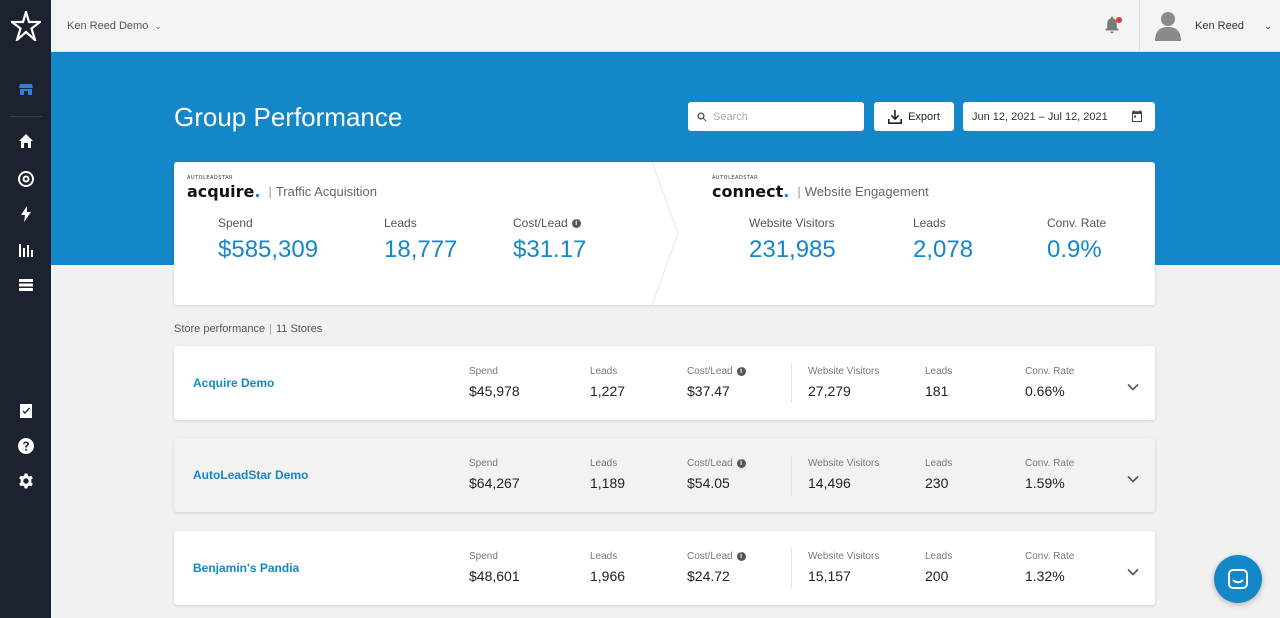 The image size is (1280, 618). Describe the element at coordinates (716, 382) in the screenshot. I see `store-metric: Cost/Lead i $37.47` at that location.